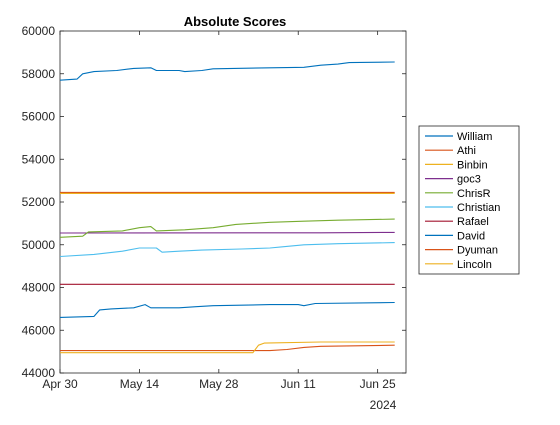  I want to click on legend-label: Lincoln, so click(474, 265).